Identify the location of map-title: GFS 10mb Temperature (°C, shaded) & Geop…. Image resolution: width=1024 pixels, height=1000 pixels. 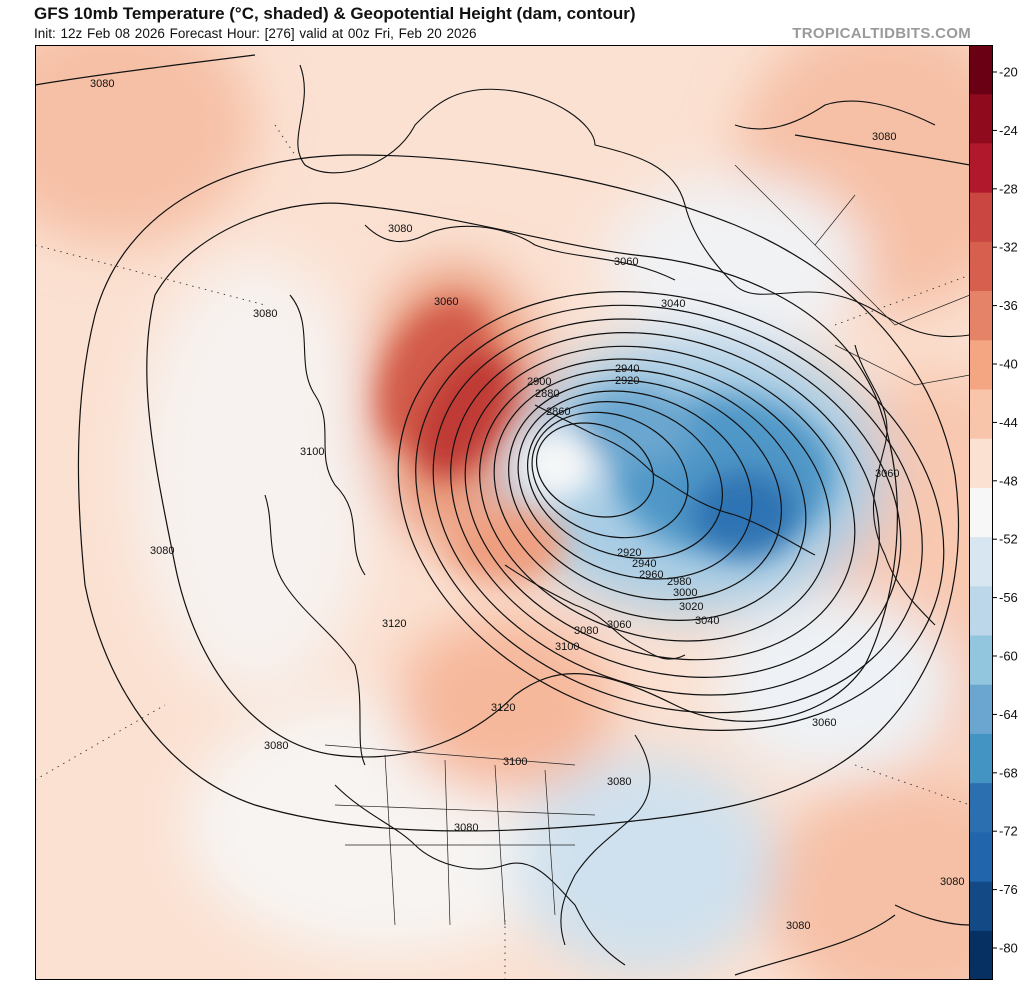
(335, 13).